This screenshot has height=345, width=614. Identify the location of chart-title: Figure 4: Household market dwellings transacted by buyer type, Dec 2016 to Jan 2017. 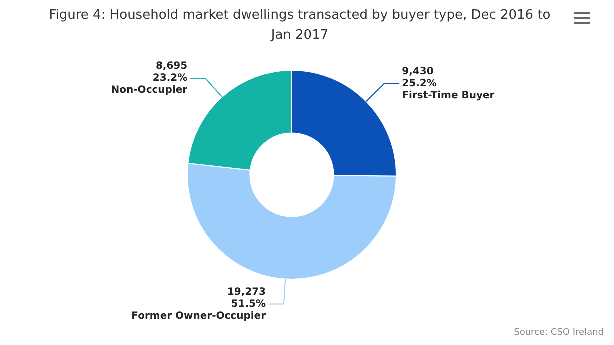
(300, 26).